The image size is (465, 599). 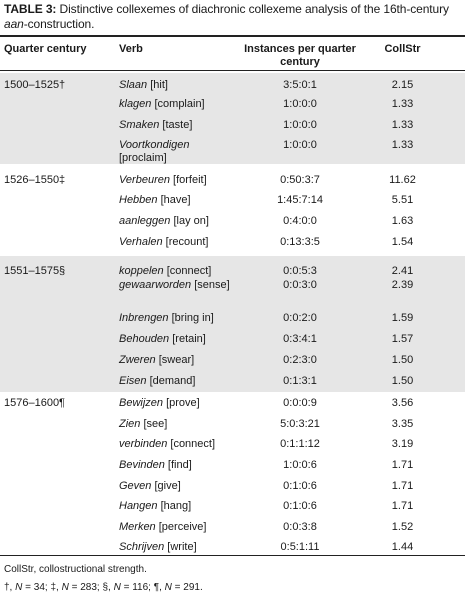 I want to click on footnote-count: §, N = 116;, so click(x=128, y=587).